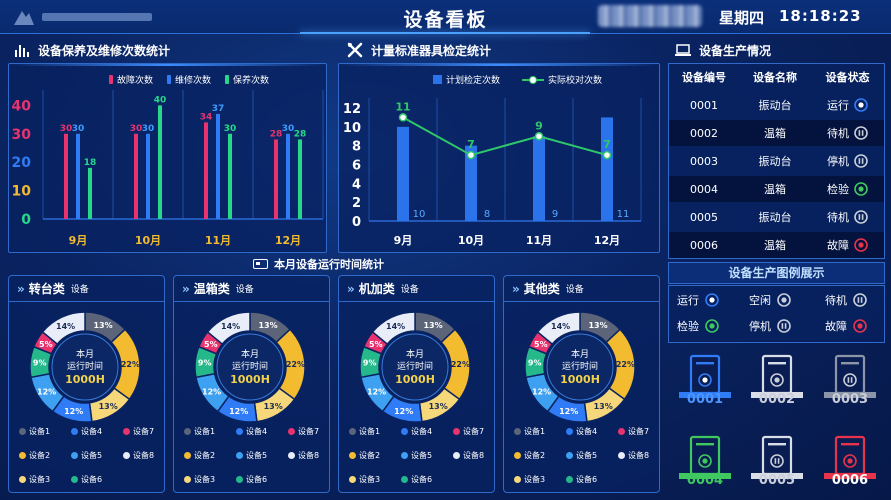 The image size is (891, 500). I want to click on table-row: 0002 温箱 待机, so click(776, 133).